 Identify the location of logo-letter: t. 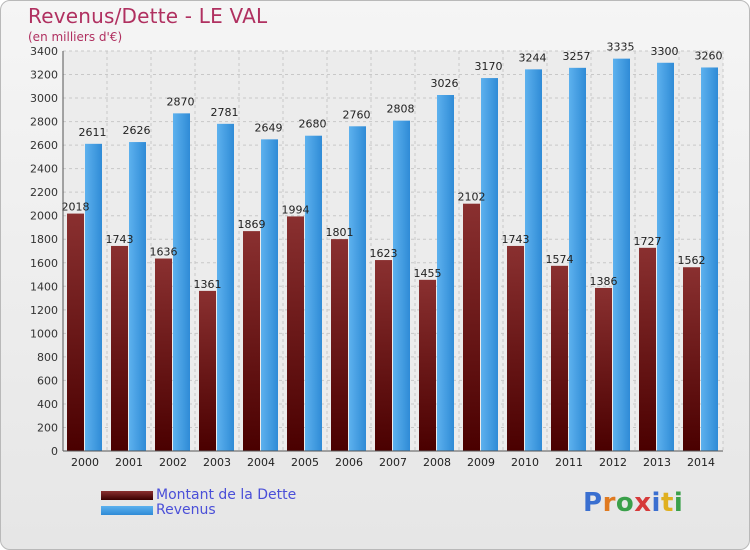
(667, 503).